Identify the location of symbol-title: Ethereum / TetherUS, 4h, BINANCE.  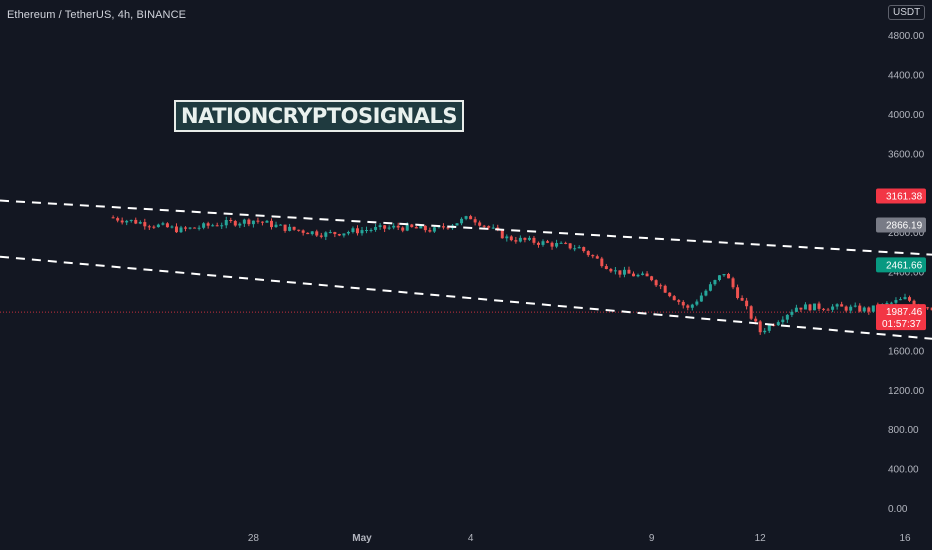
(97, 15).